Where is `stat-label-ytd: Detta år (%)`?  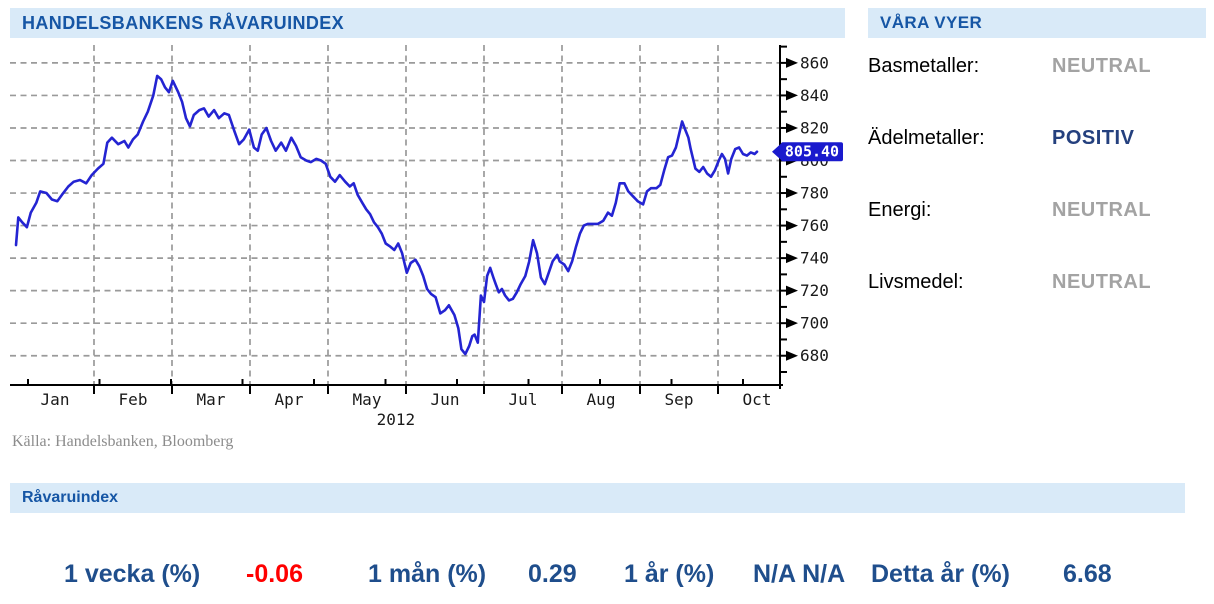
stat-label-ytd: Detta år (%) is located at coordinates (940, 574).